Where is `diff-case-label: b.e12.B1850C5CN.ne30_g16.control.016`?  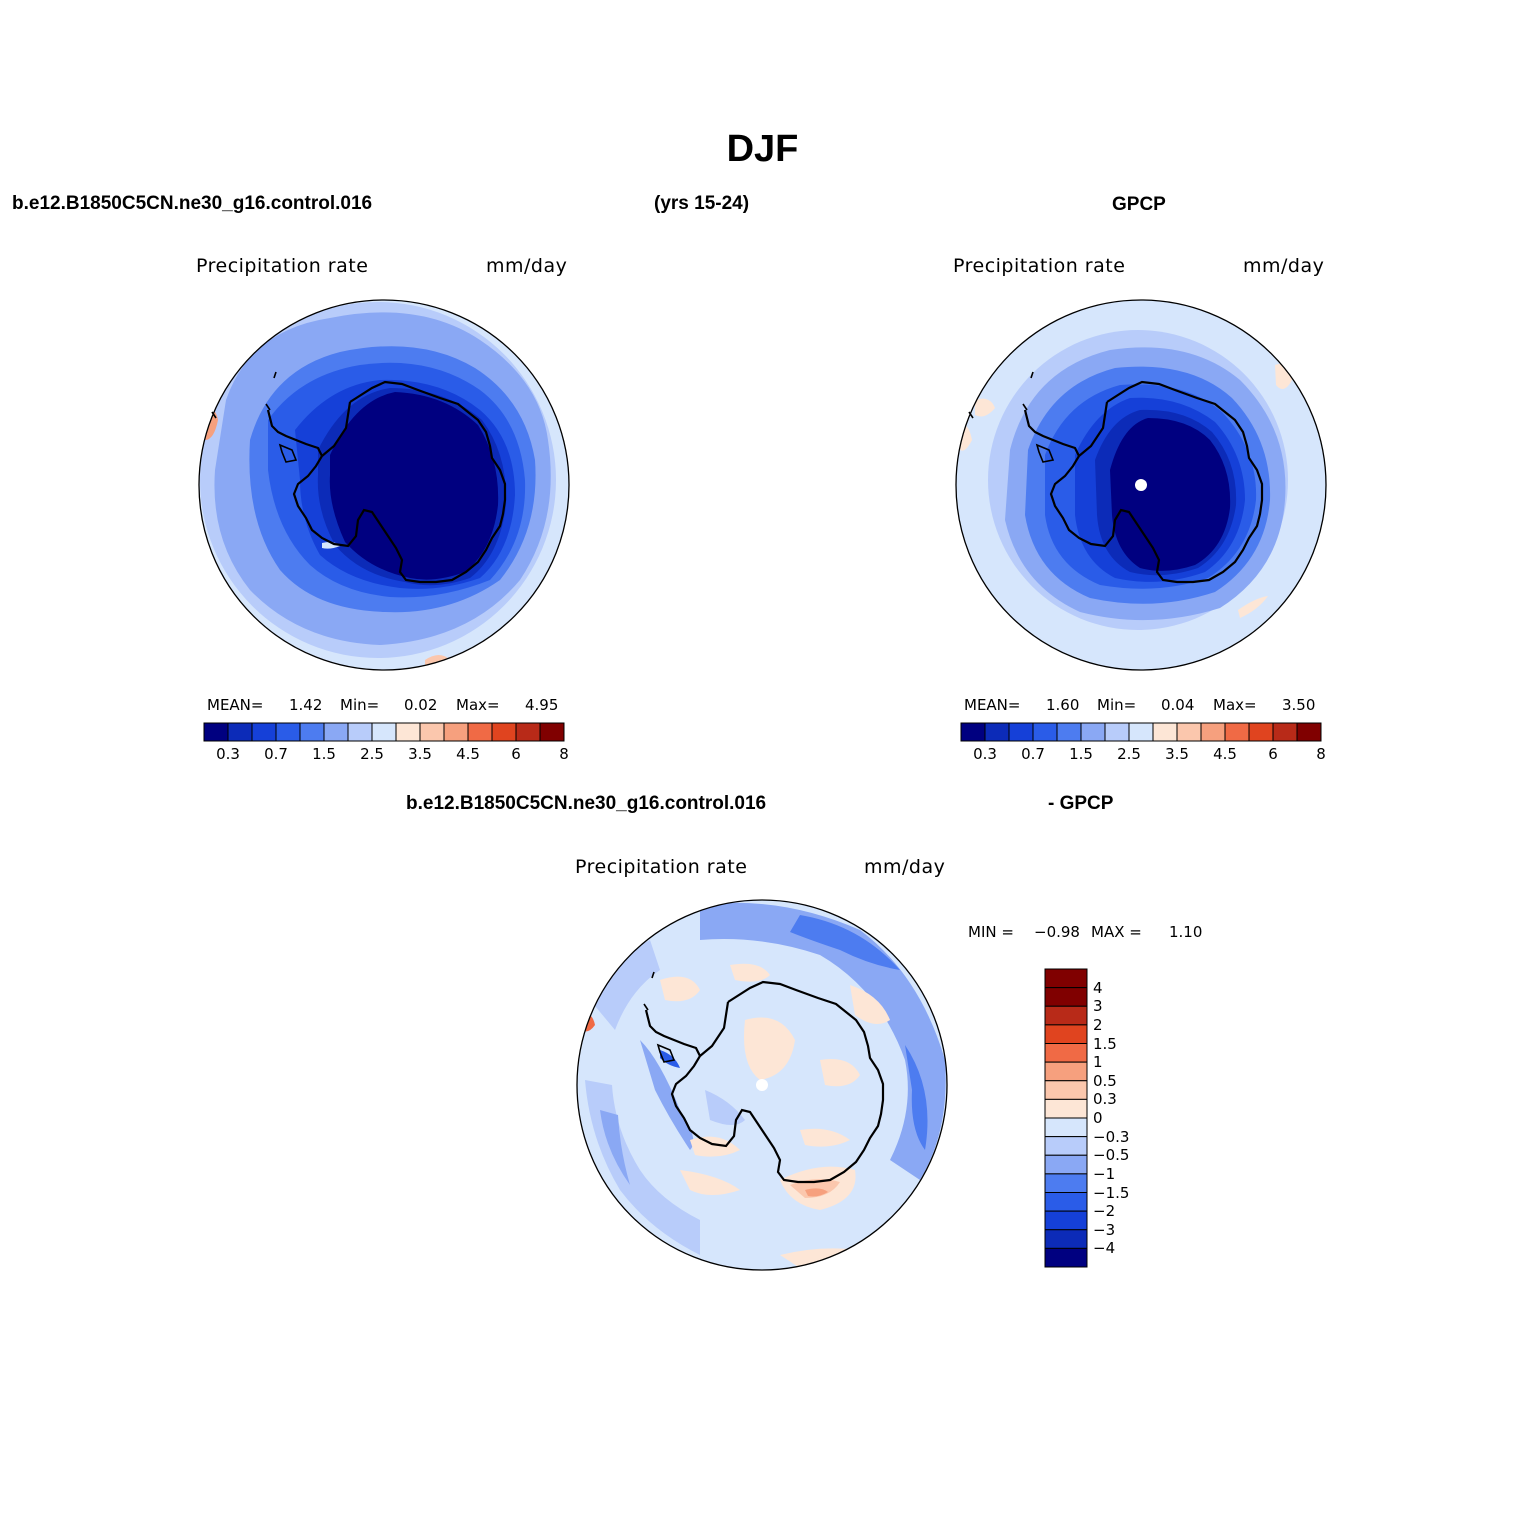
diff-case-label: b.e12.B1850C5CN.ne30_g16.control.016 is located at coordinates (586, 803).